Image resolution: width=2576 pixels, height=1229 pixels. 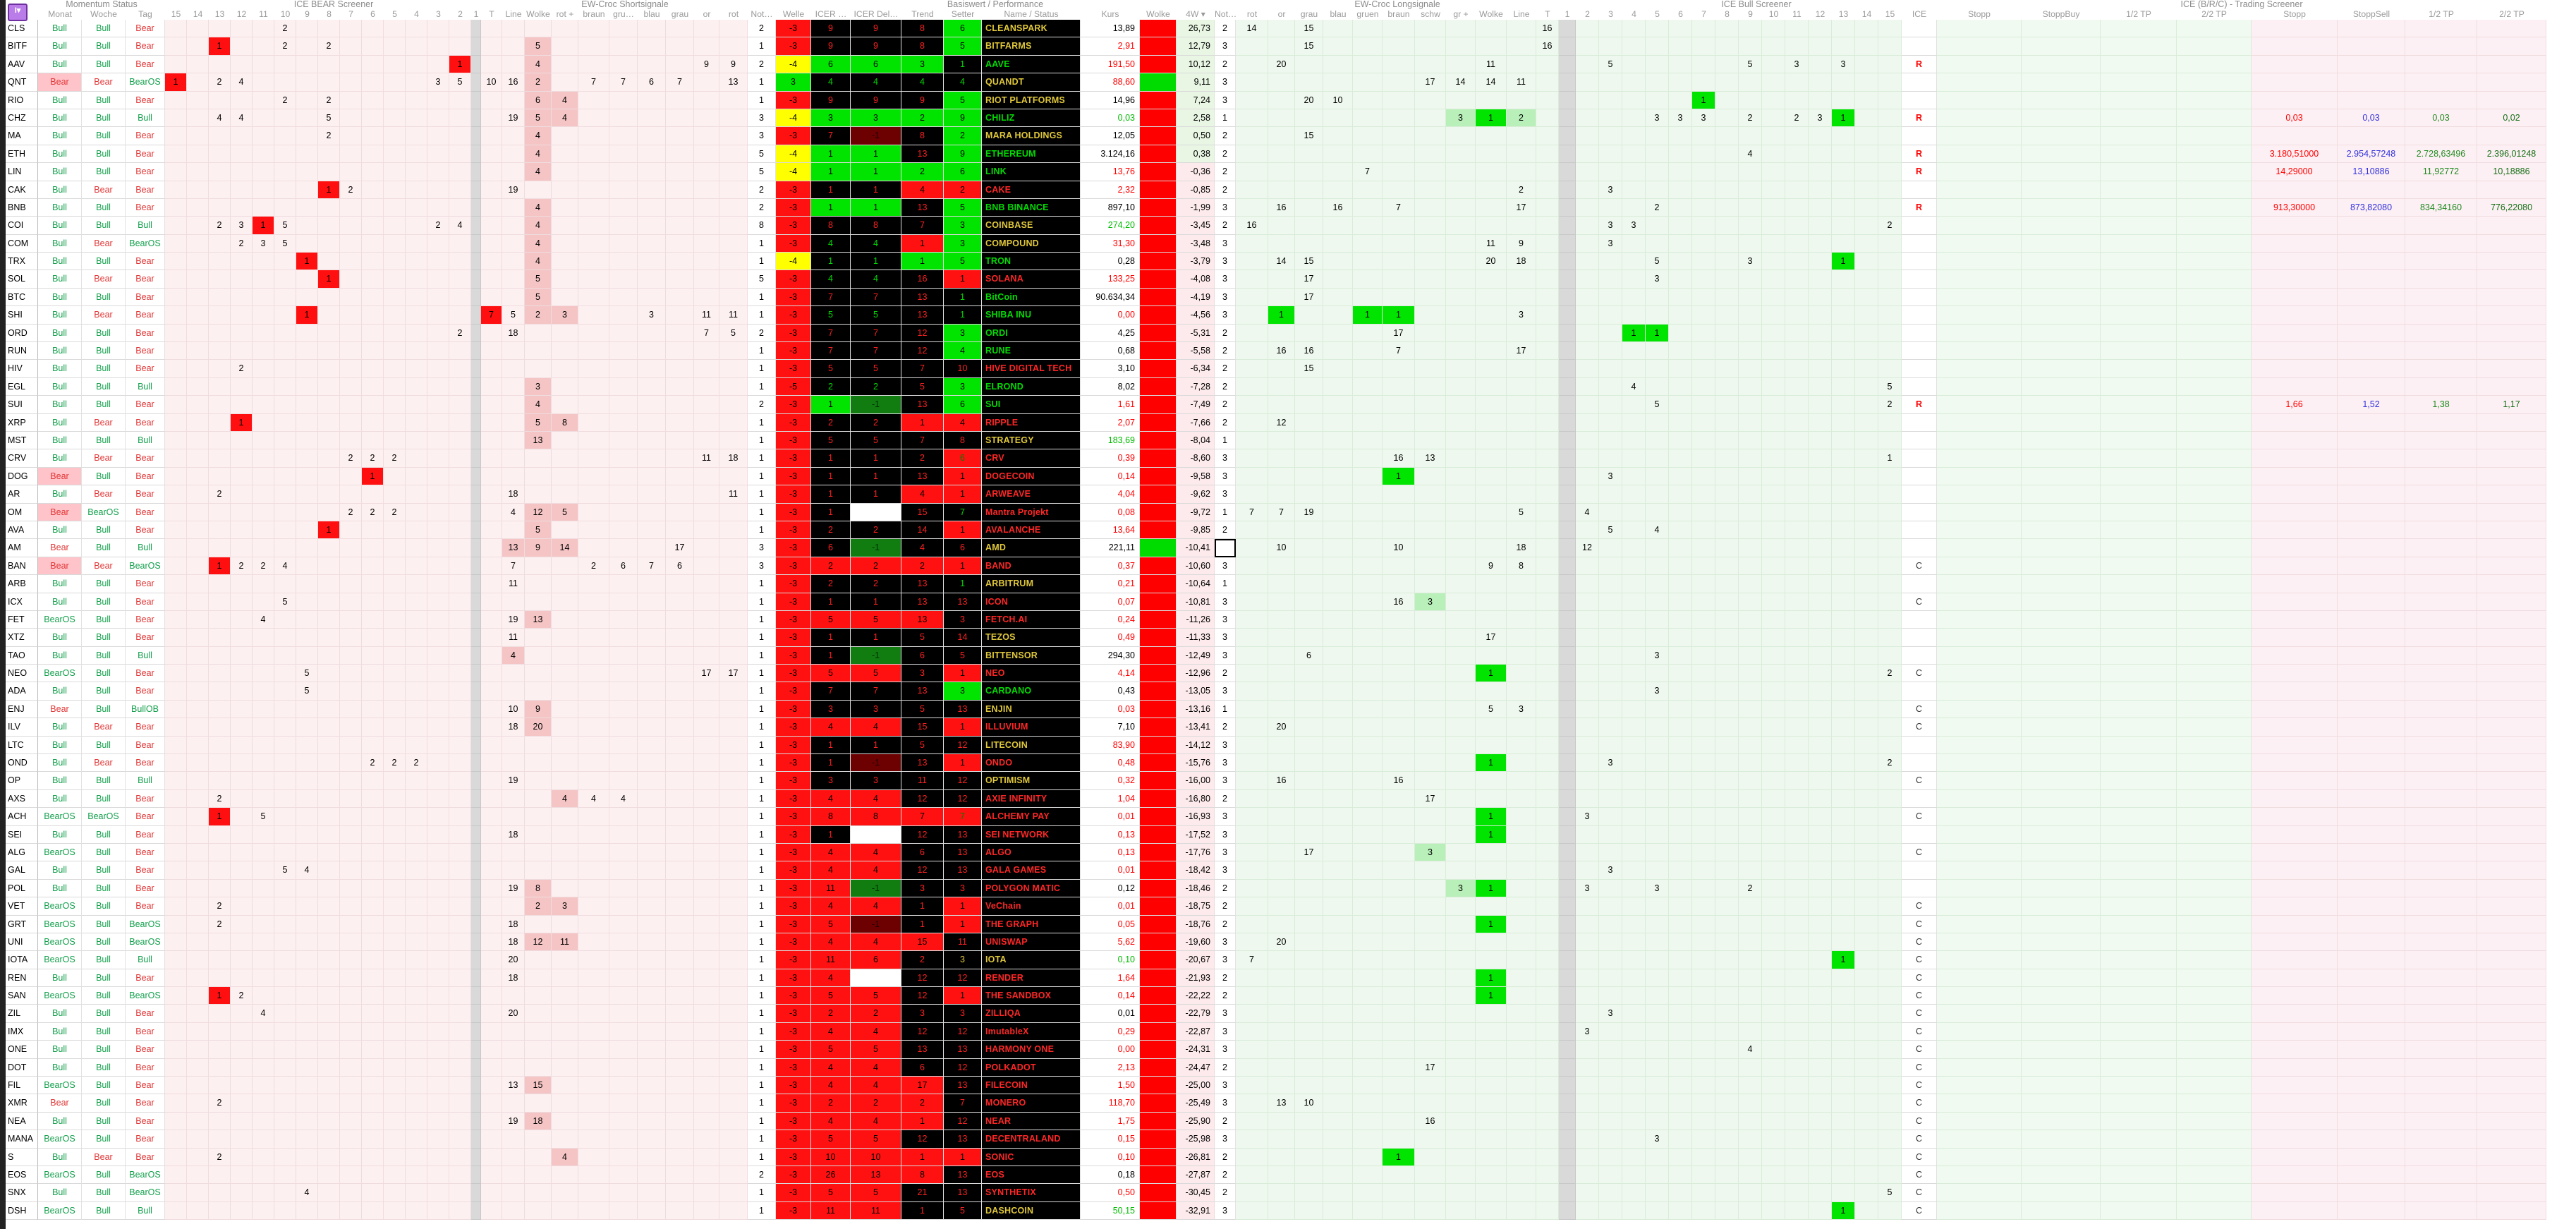 What do you see at coordinates (145, 15) in the screenshot?
I see `col-header-tag: Tag` at bounding box center [145, 15].